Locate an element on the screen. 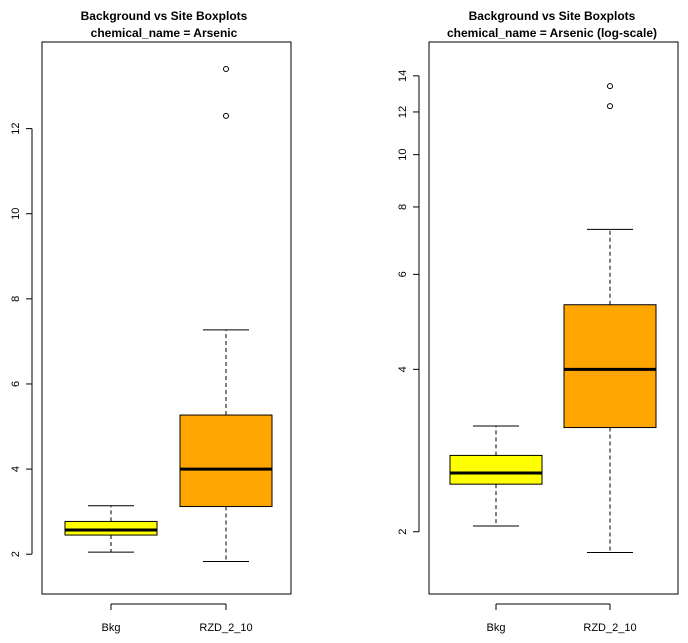  chart-subtitle: chemical_name = Arsenic is located at coordinates (164, 33).